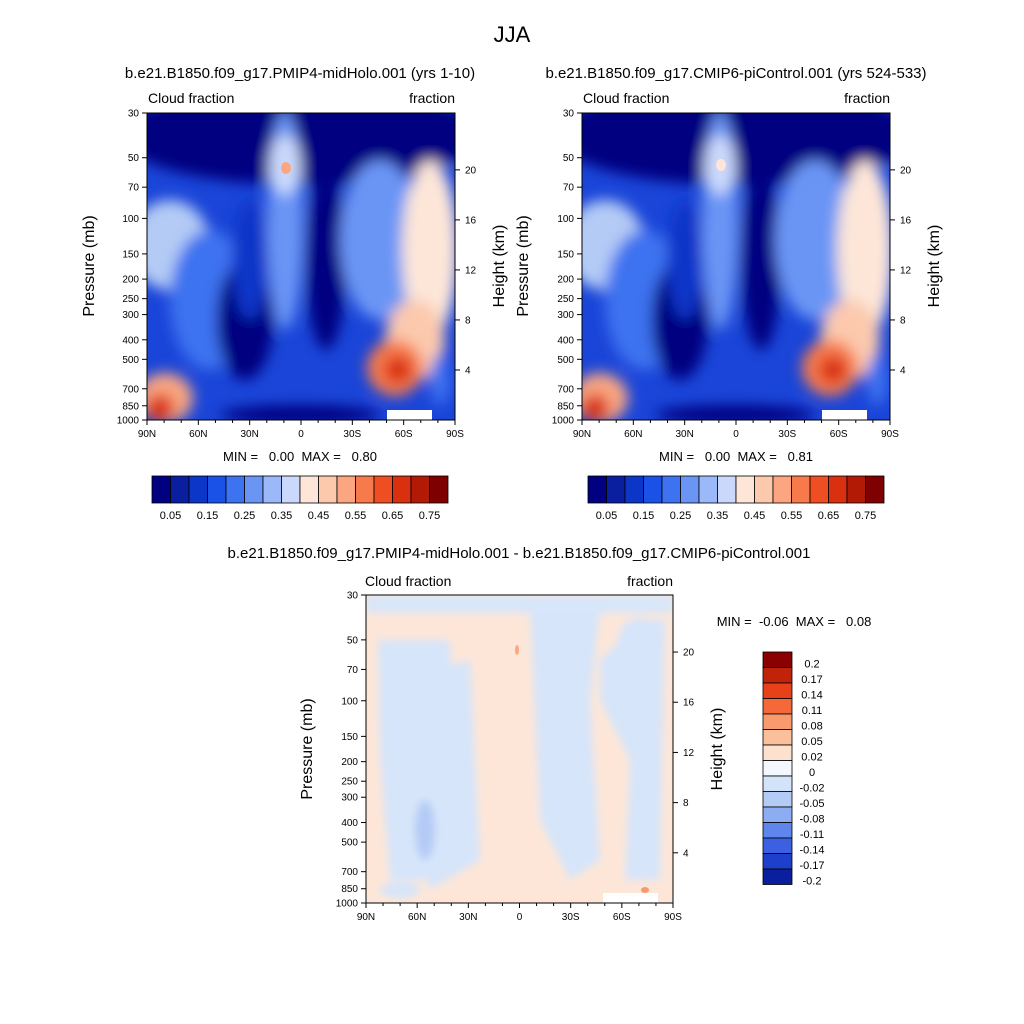 The image size is (1024, 1024). Describe the element at coordinates (736, 456) in the screenshot. I see `min-max-stats: MIN = 0.00 MAX = 0.81` at that location.